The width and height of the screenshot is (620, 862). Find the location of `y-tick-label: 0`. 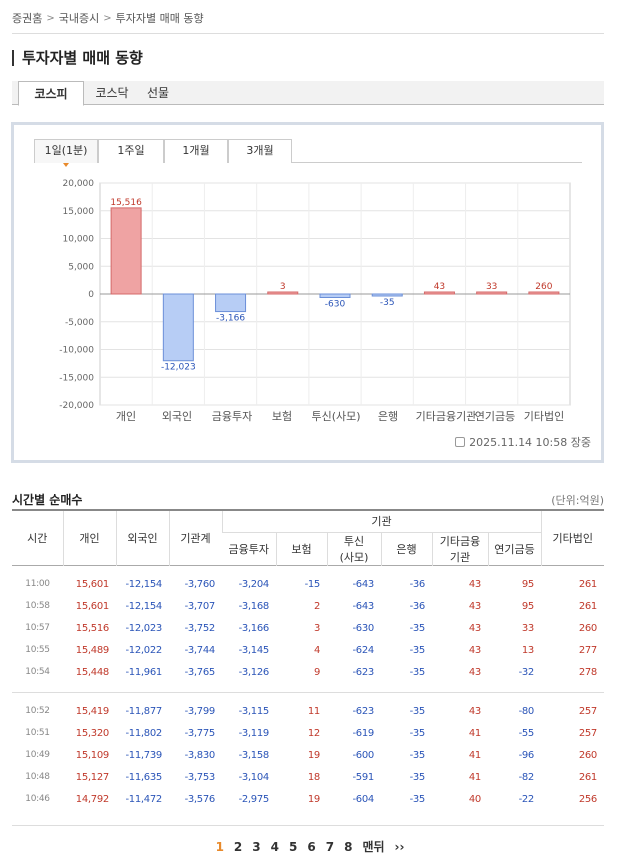

y-tick-label: 0 is located at coordinates (91, 295).